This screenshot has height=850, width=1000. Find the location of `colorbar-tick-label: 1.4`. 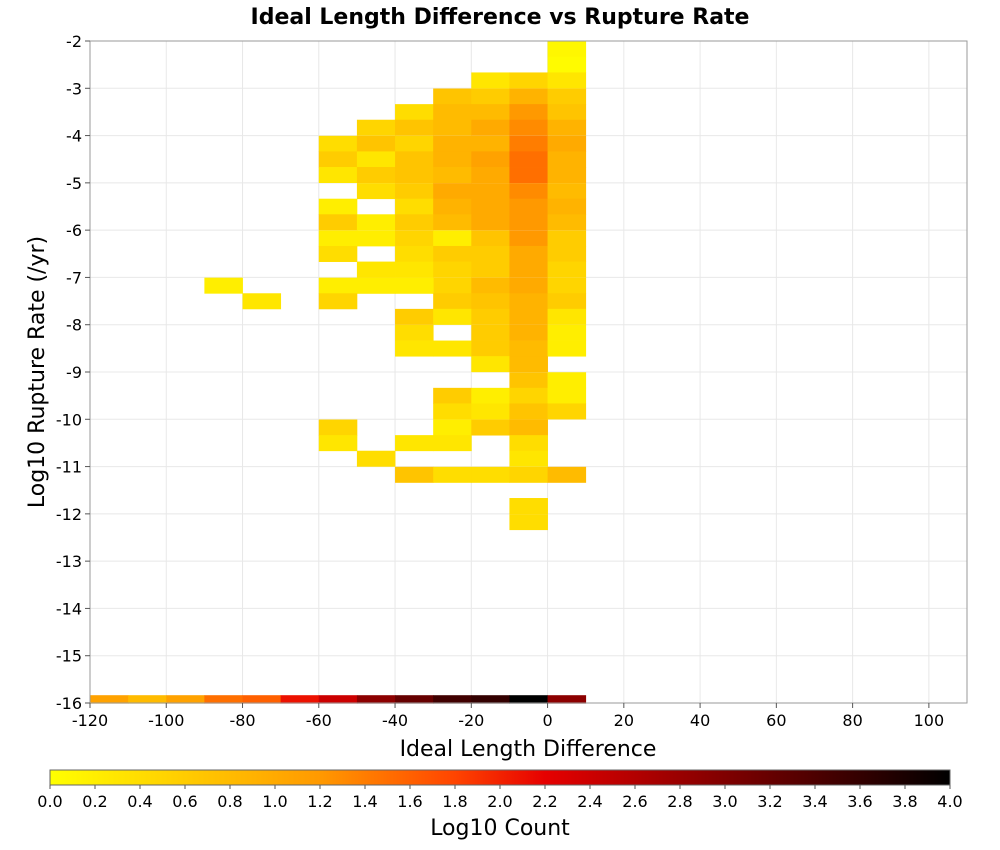

colorbar-tick-label: 1.4 is located at coordinates (364, 801).